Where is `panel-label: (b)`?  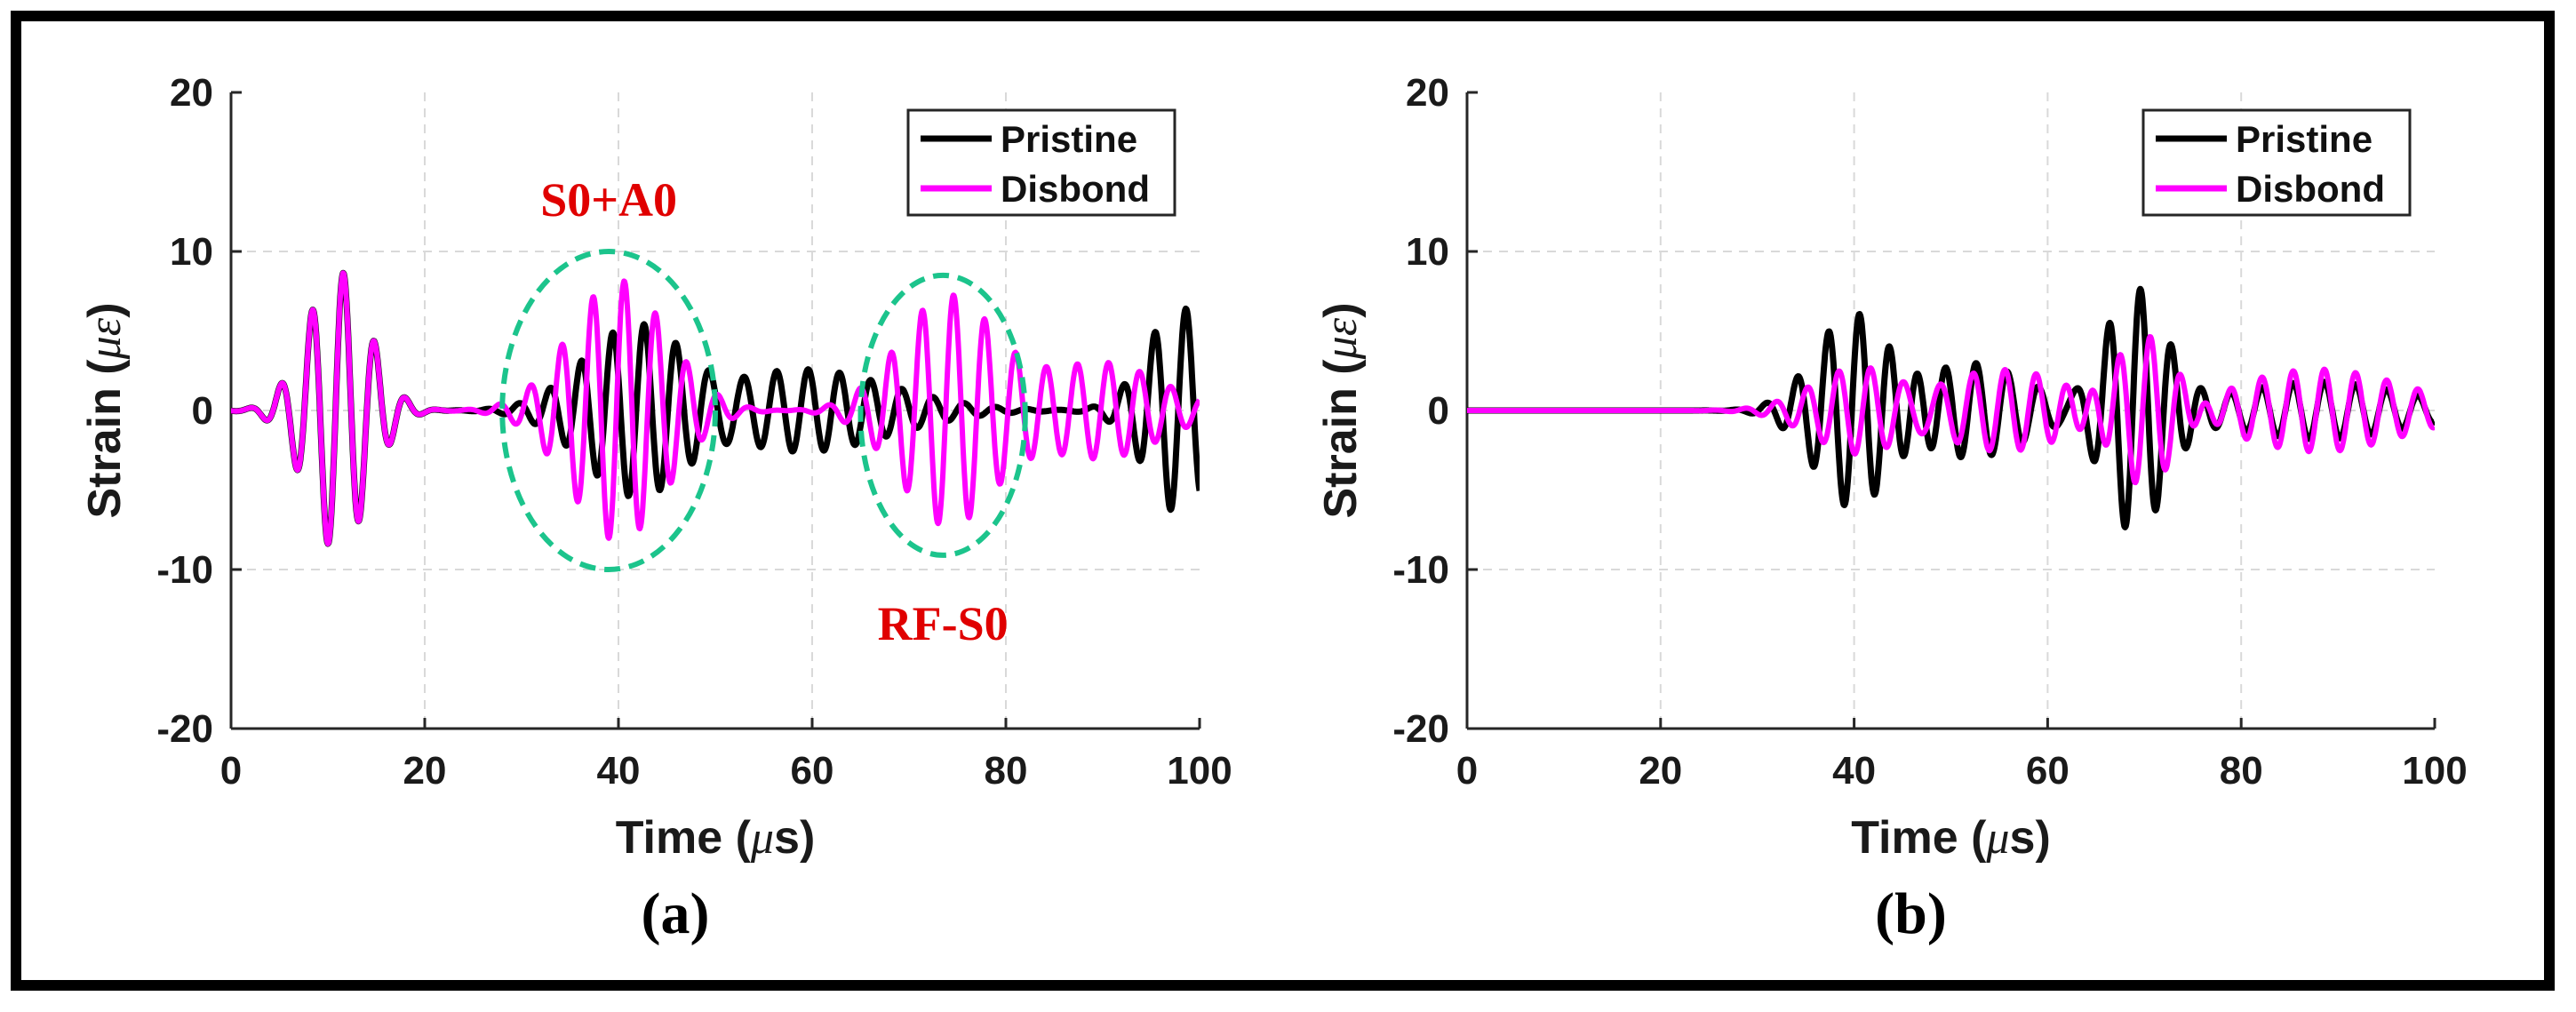 panel-label: (b) is located at coordinates (1911, 914).